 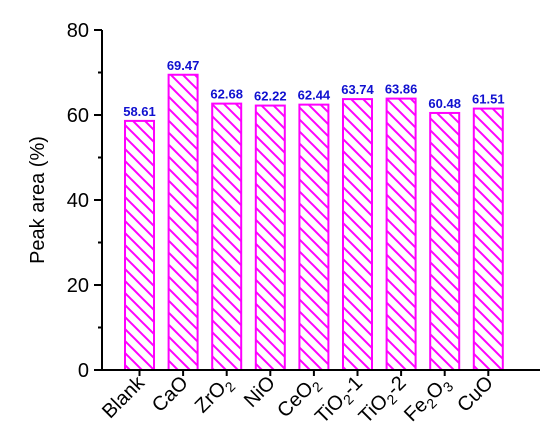 What do you see at coordinates (428, 400) in the screenshot?
I see `x-tick-label-7: Fe2O3` at bounding box center [428, 400].